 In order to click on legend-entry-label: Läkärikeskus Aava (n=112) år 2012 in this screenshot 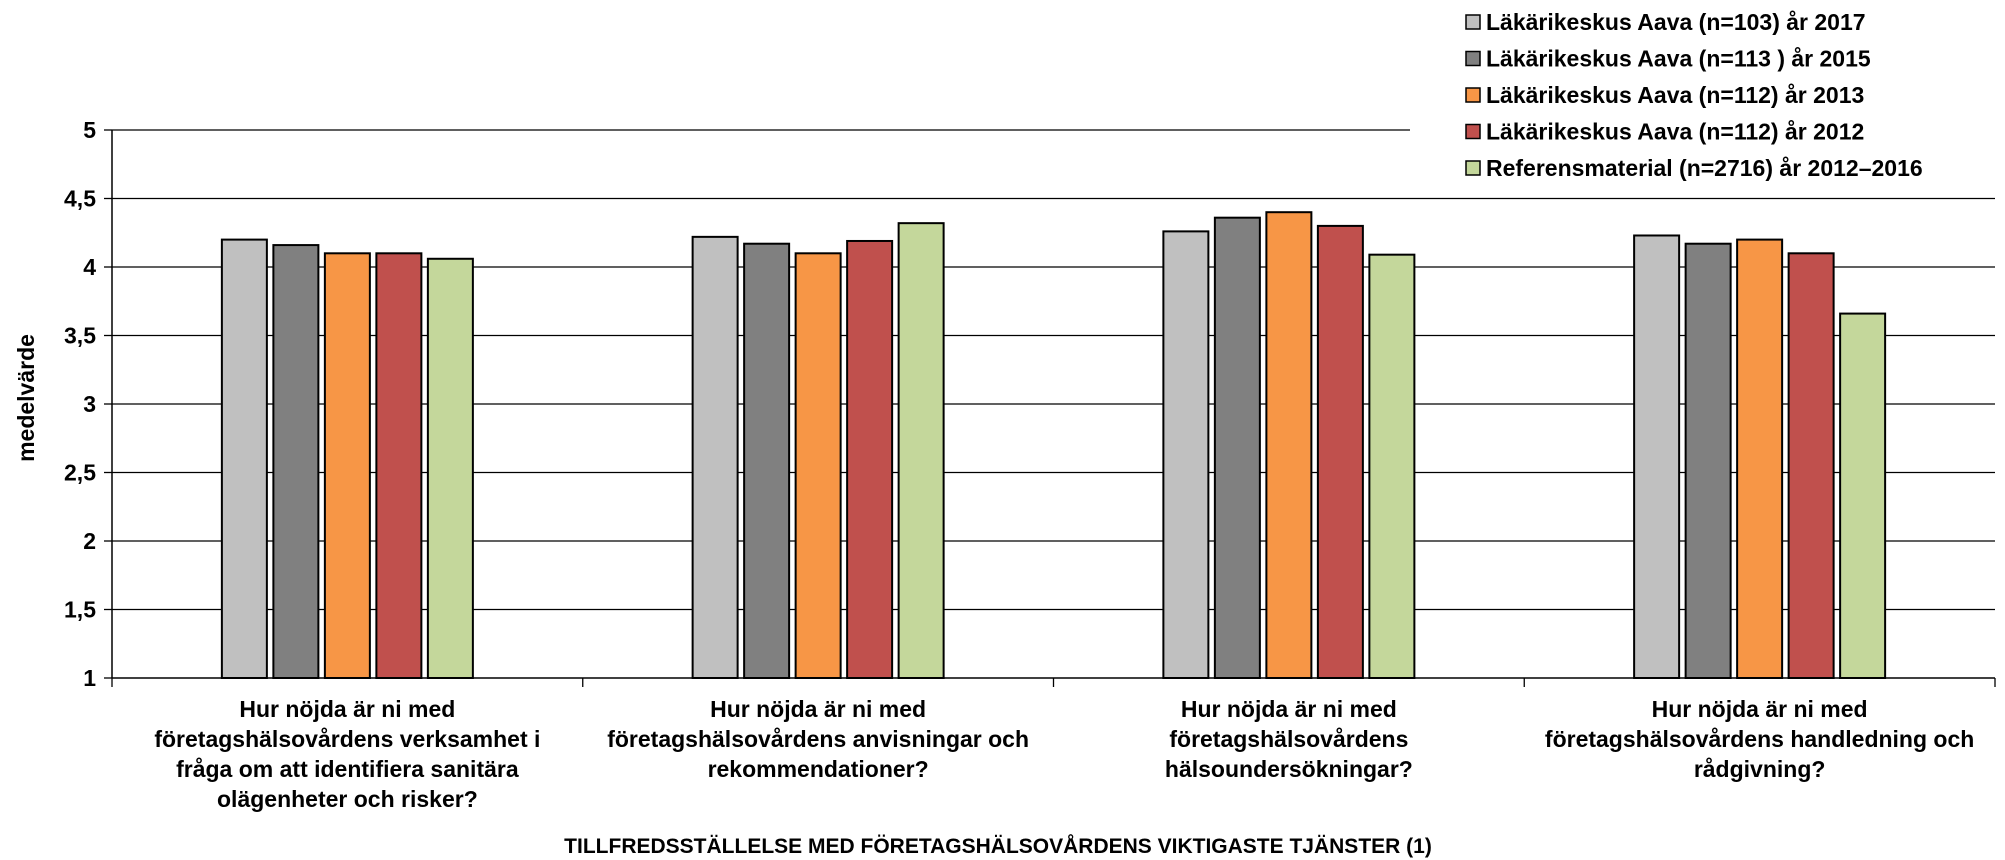, I will do `click(1675, 132)`.